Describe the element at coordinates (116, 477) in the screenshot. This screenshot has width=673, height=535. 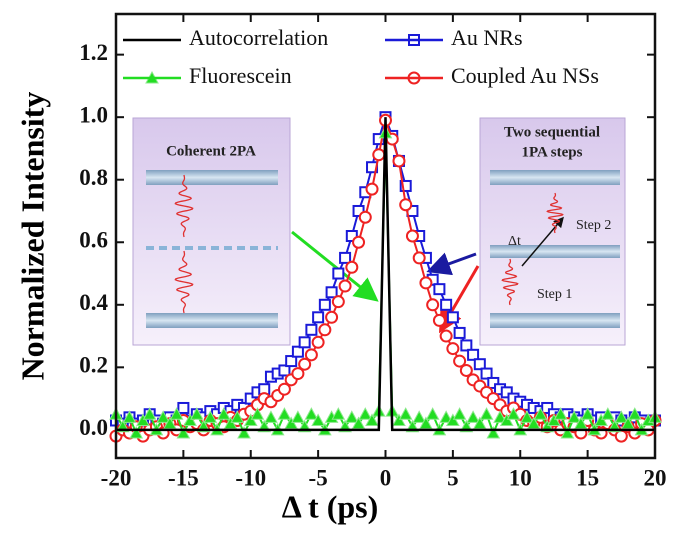
I see `x-tick-label: -20` at that location.